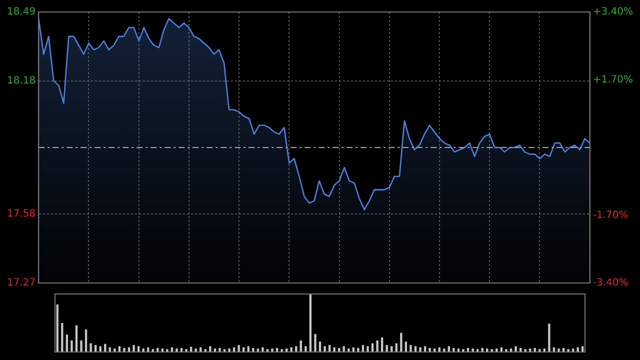 The height and width of the screenshot is (360, 640). I want to click on y-tick-label: 17.27, so click(21, 283).